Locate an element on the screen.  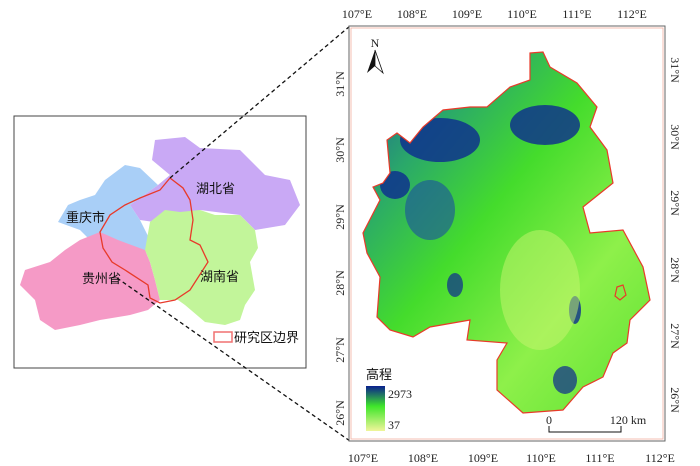
north-arrow-icon: N is located at coordinates (375, 55).